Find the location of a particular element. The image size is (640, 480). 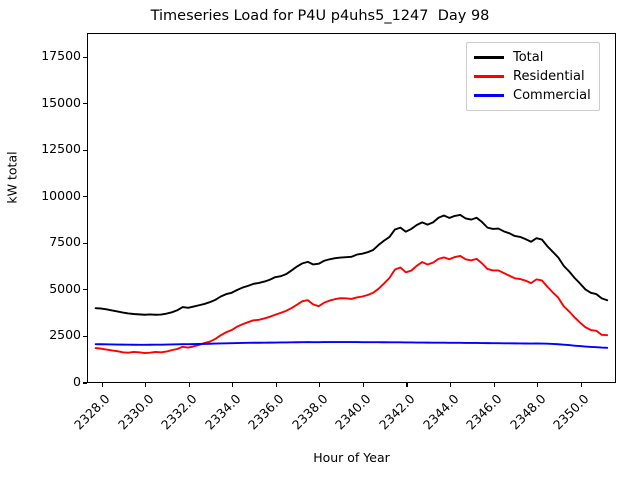

y-tick-label: 10000 is located at coordinates (61, 195).